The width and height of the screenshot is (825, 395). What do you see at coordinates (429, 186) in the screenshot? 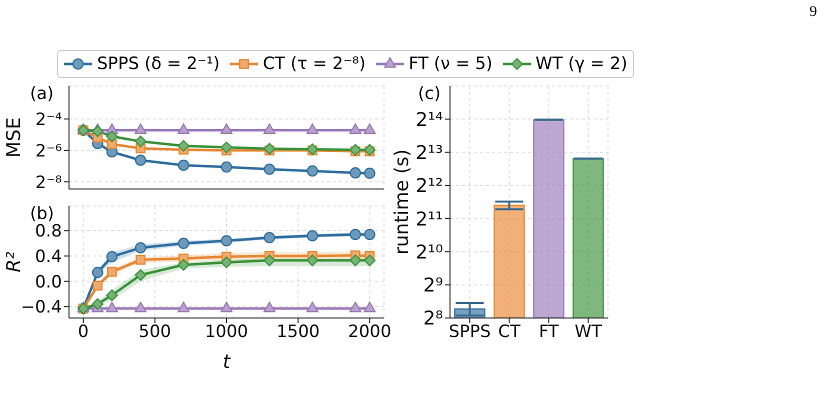
I see `y-tick-label: 2¹²` at bounding box center [429, 186].